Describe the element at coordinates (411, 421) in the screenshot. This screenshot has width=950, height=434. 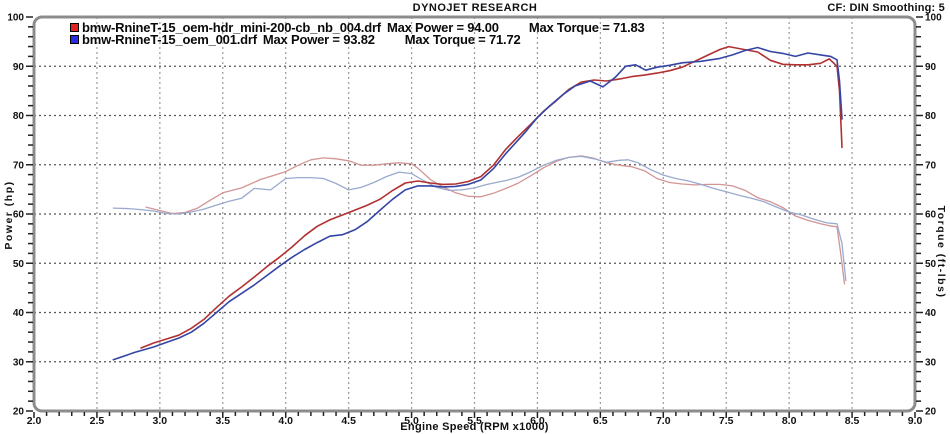
I see `x-tick-label: 5.0` at that location.